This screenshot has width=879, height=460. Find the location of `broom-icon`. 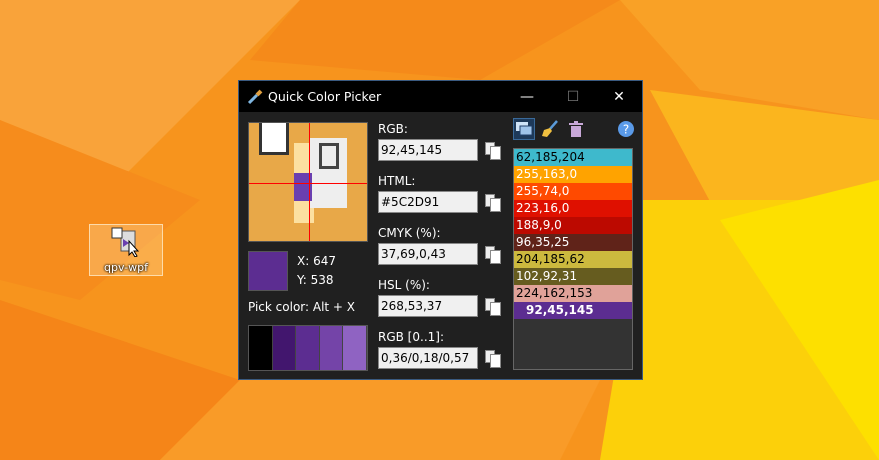

broom-icon is located at coordinates (550, 128).